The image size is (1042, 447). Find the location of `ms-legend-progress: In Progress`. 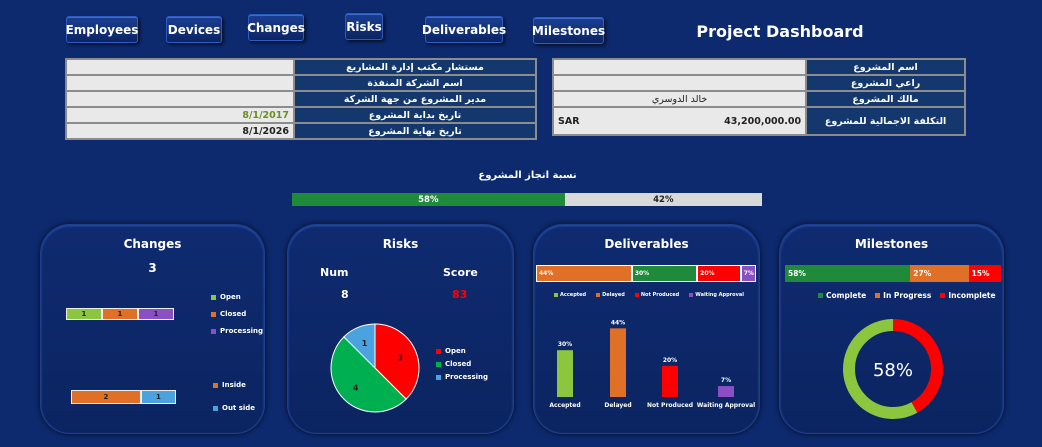

ms-legend-progress: In Progress is located at coordinates (907, 295).